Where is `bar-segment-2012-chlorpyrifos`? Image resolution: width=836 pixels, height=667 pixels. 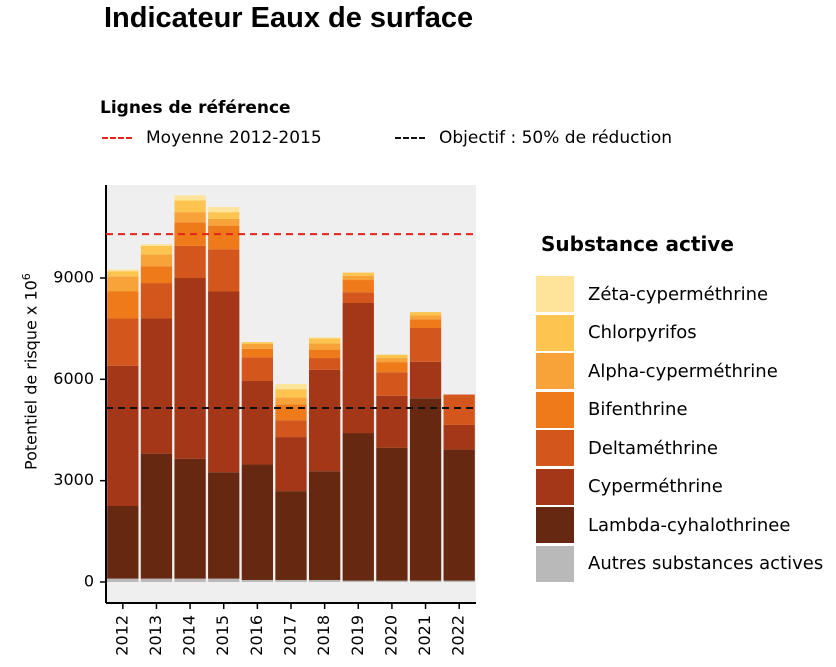 bar-segment-2012-chlorpyrifos is located at coordinates (123, 274).